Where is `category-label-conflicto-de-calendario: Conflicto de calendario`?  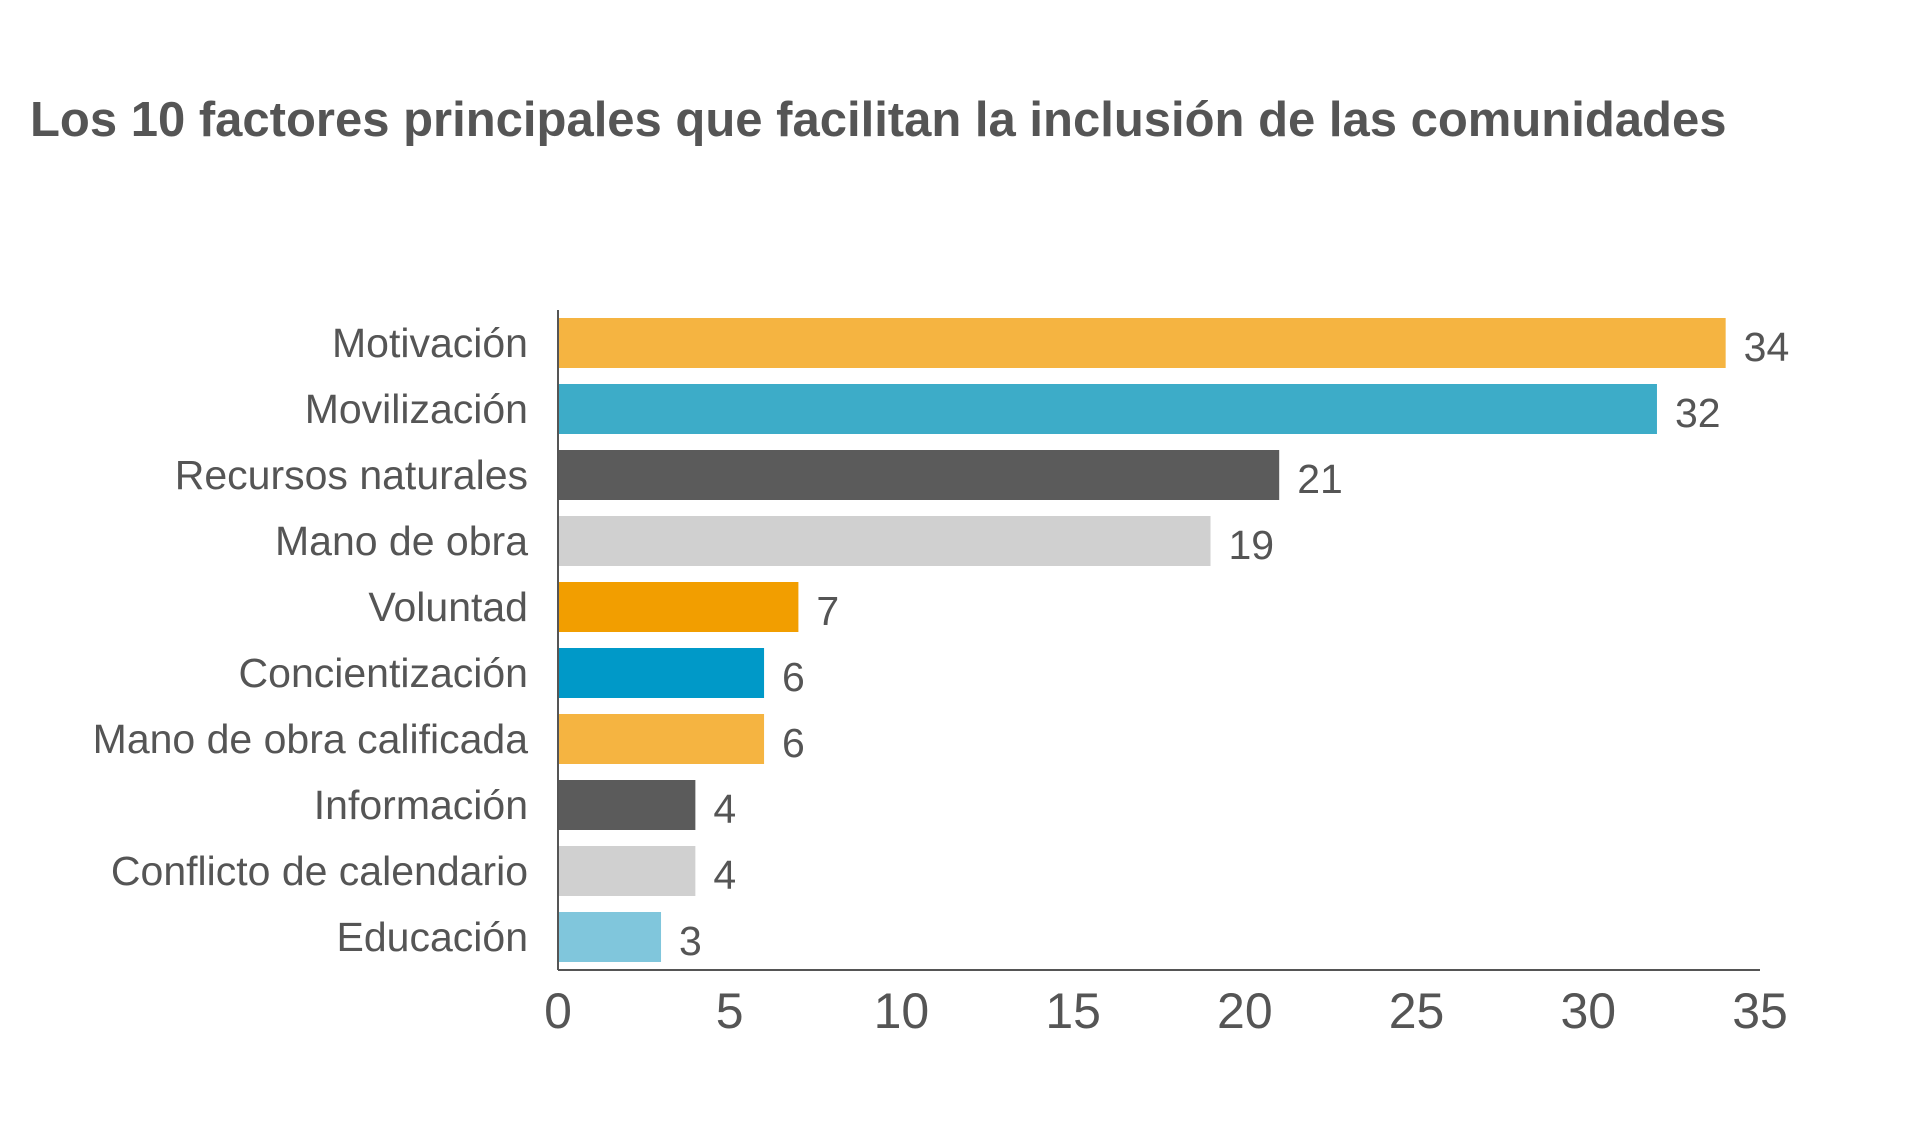
category-label-conflicto-de-calendario: Conflicto de calendario is located at coordinates (319, 871).